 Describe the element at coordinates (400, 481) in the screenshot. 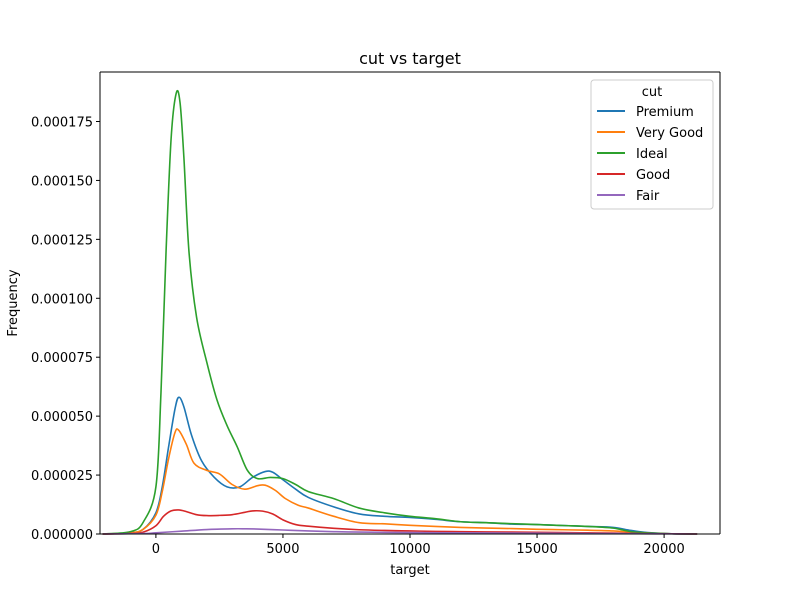

I see `series-line-very-good` at that location.